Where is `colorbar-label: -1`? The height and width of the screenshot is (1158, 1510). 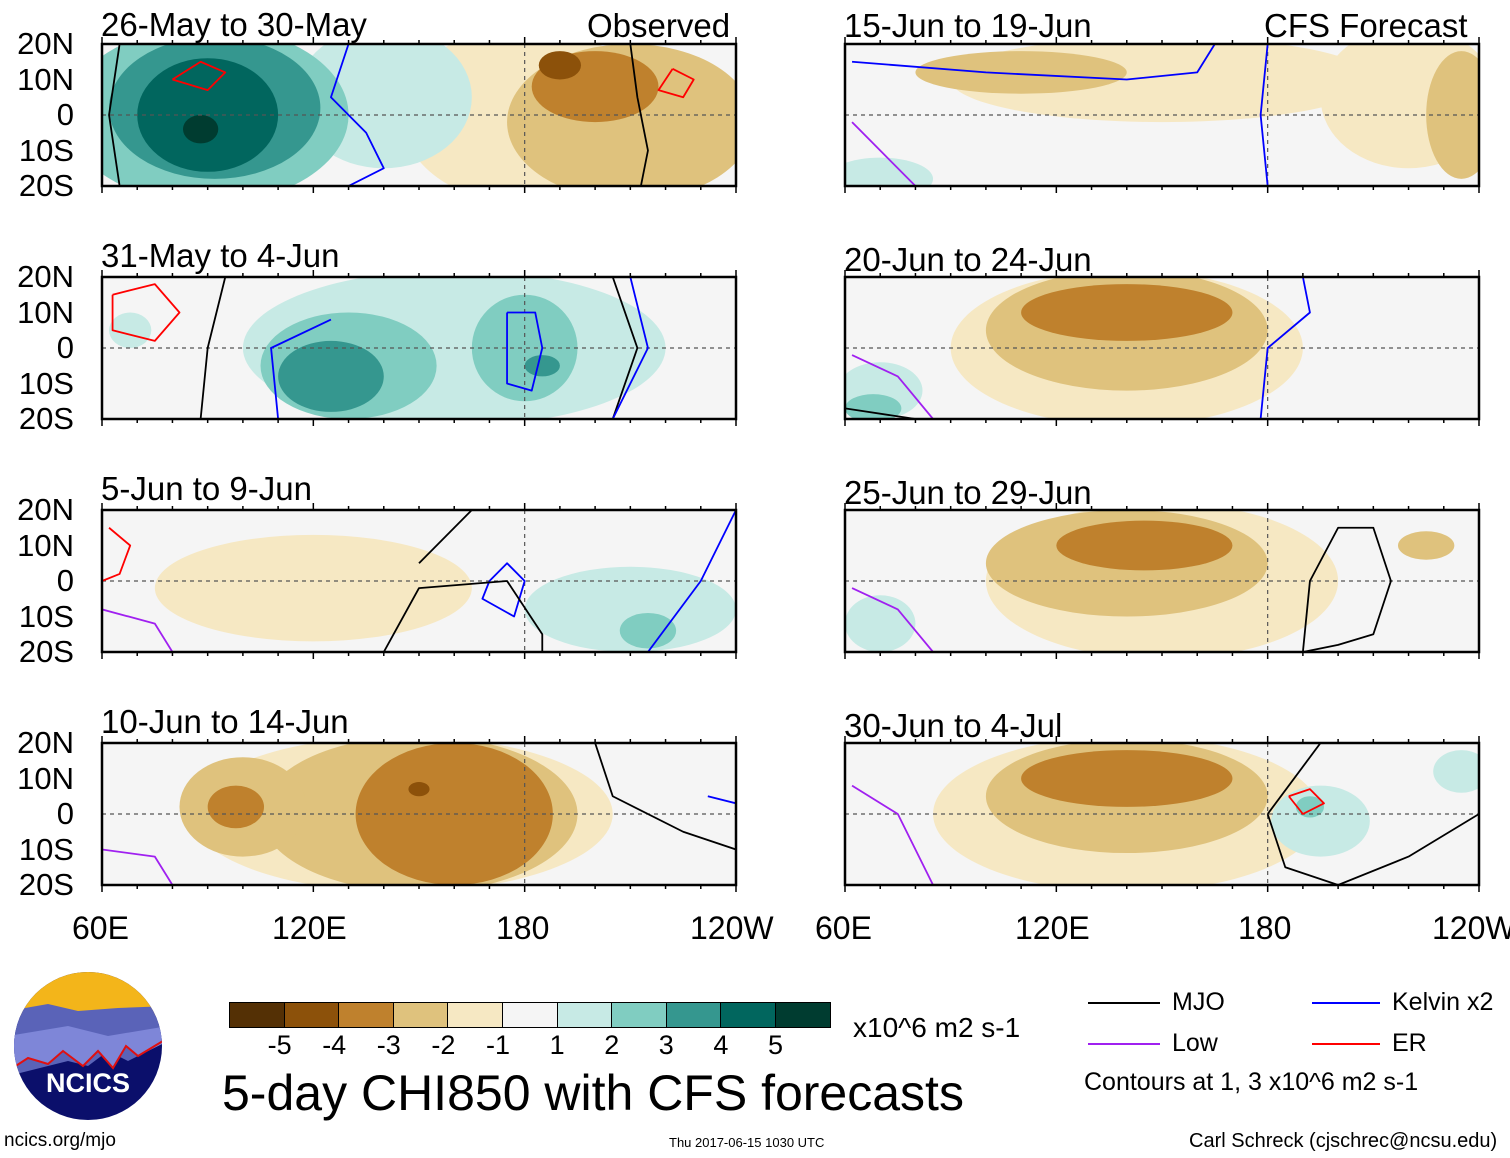
colorbar-label: -1 is located at coordinates (498, 1045).